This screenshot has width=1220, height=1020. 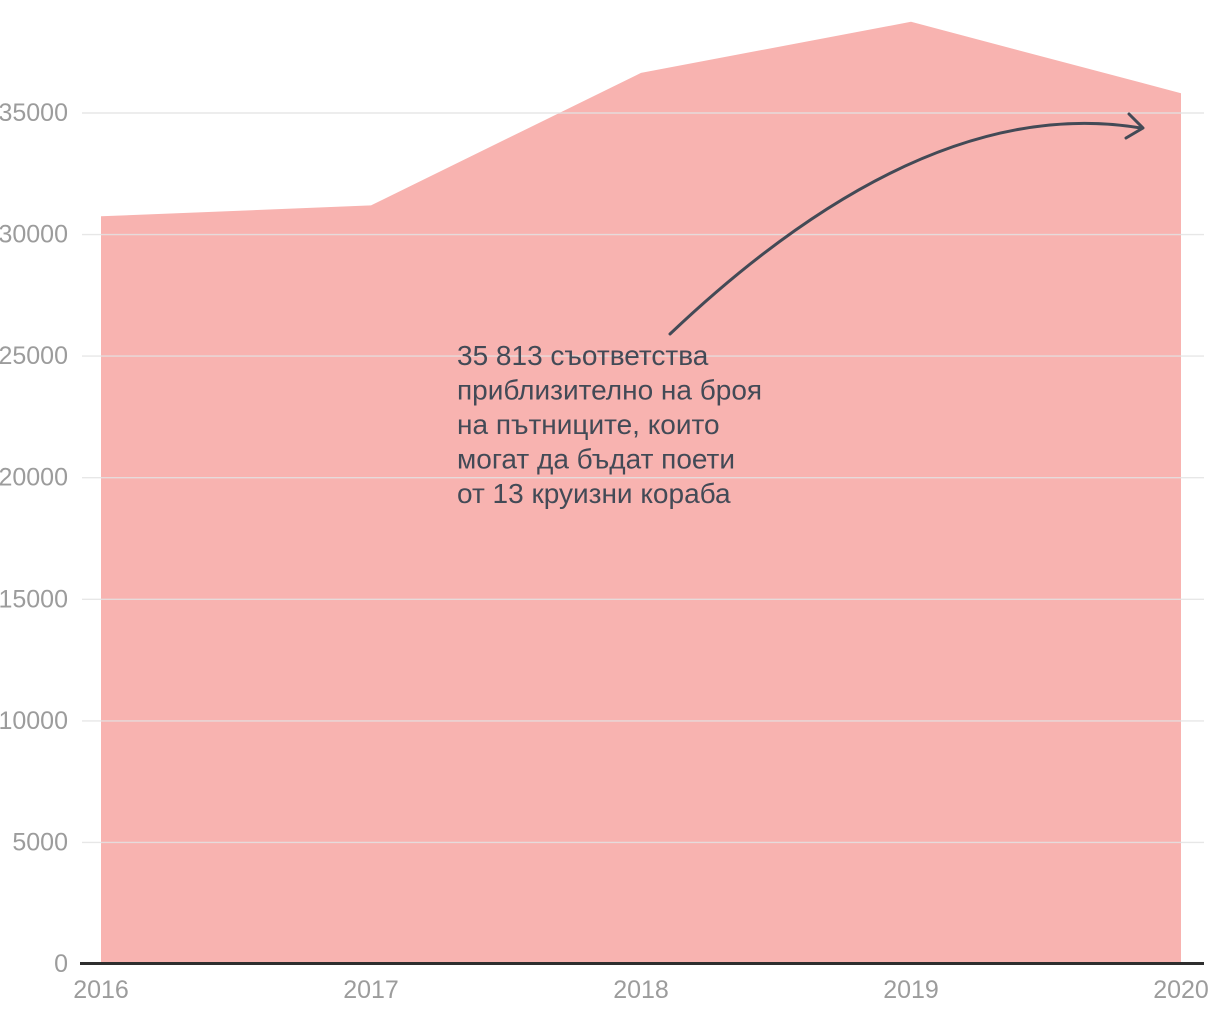 I want to click on x-tick-2020: 2020, so click(x=1181, y=990).